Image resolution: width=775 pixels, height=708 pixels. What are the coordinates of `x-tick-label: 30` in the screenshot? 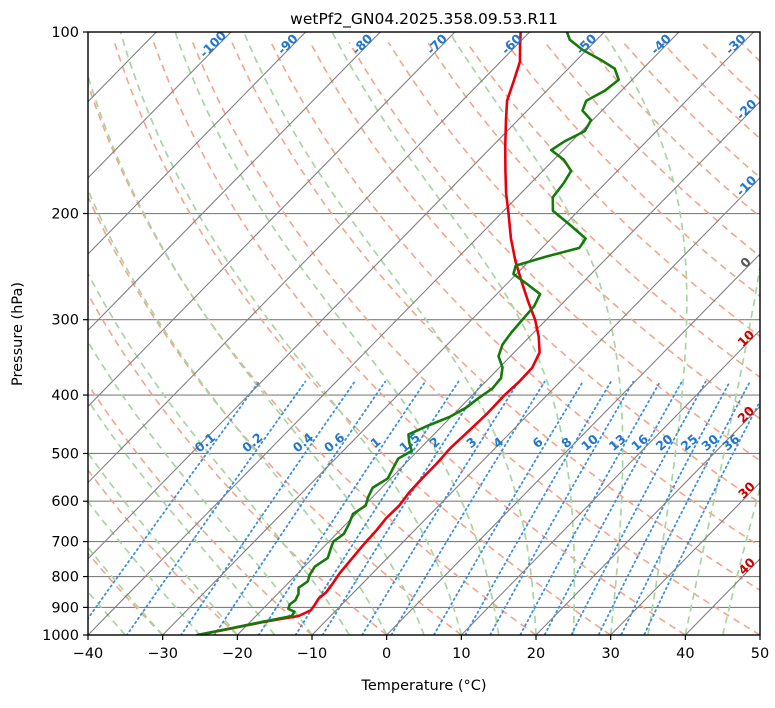 It's located at (610, 654).